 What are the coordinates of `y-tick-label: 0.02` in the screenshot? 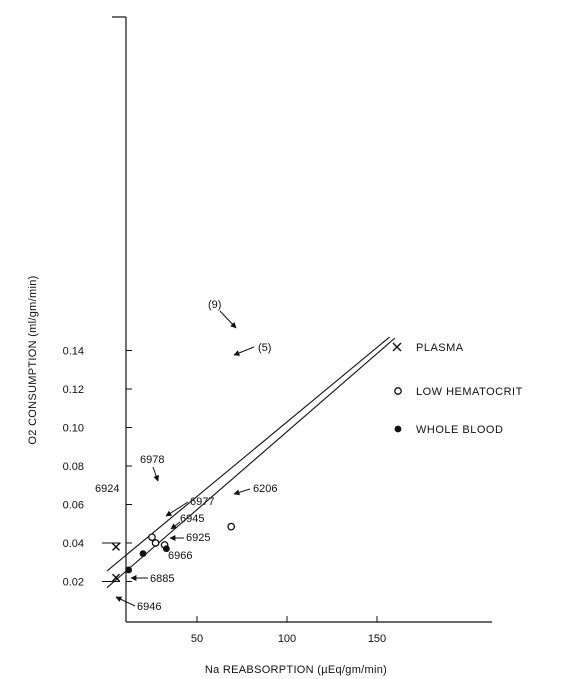 It's located at (73, 583).